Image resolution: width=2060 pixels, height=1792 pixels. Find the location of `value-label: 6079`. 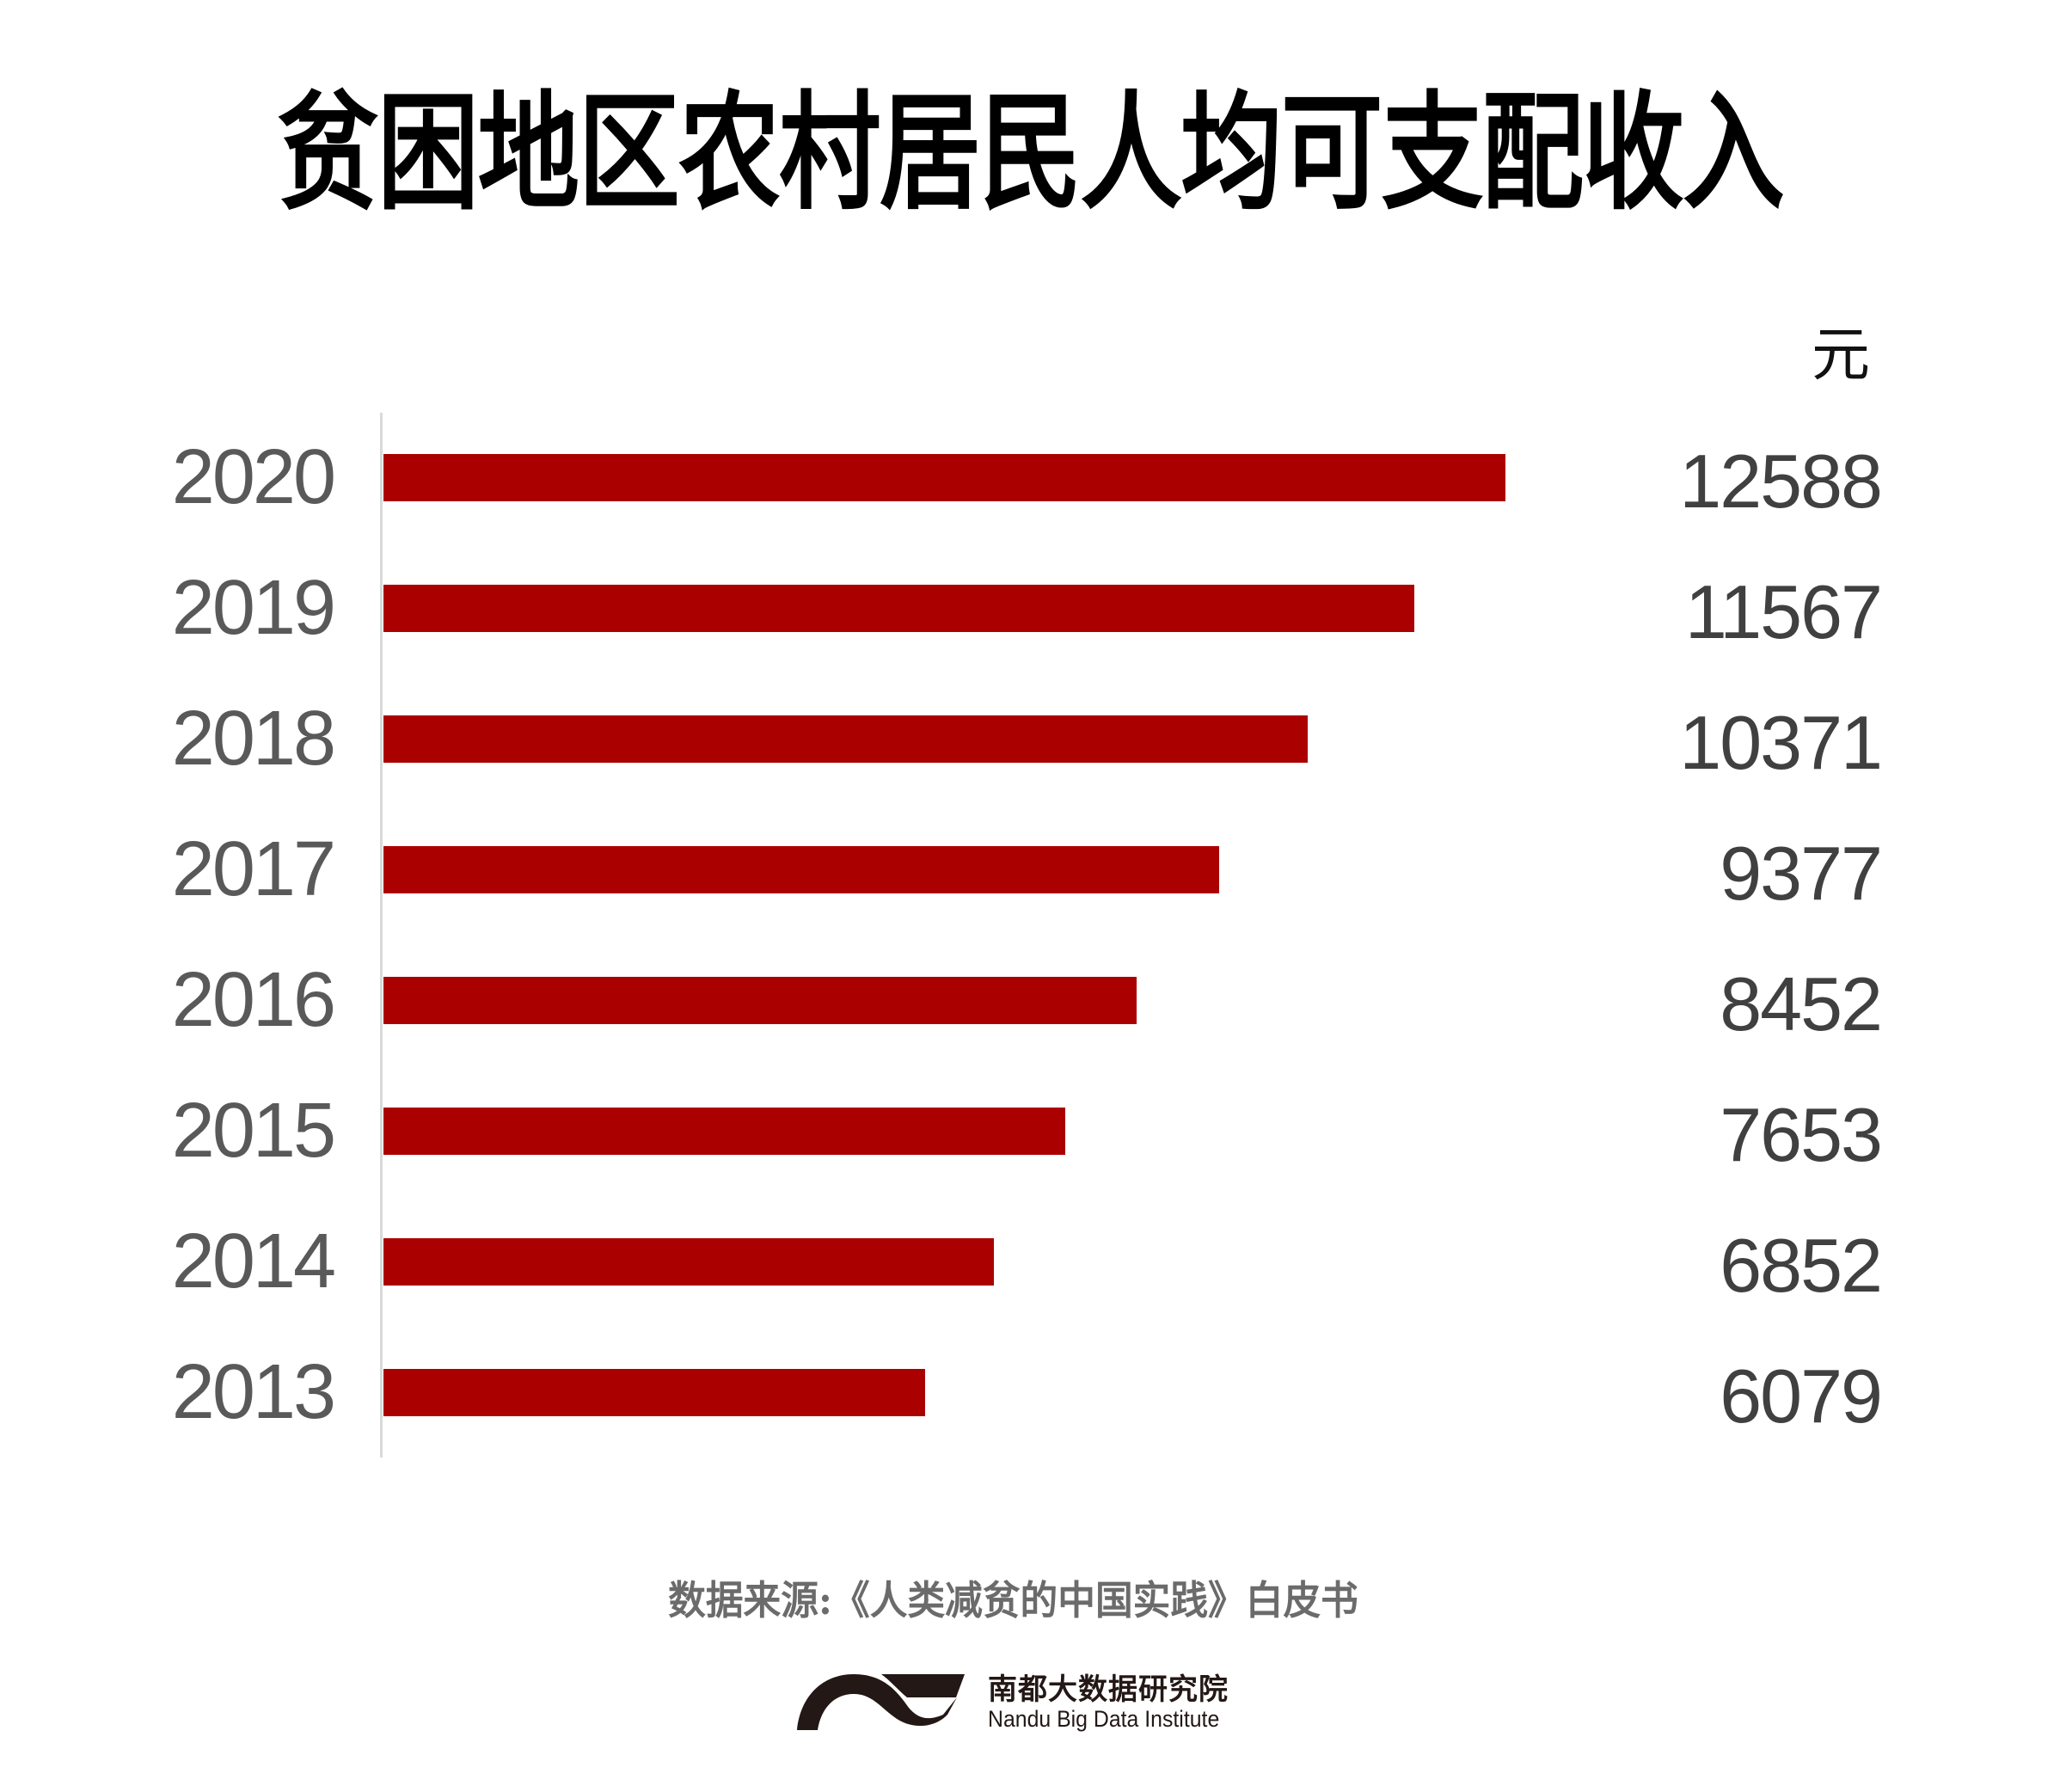

value-label: 6079 is located at coordinates (1801, 1396).